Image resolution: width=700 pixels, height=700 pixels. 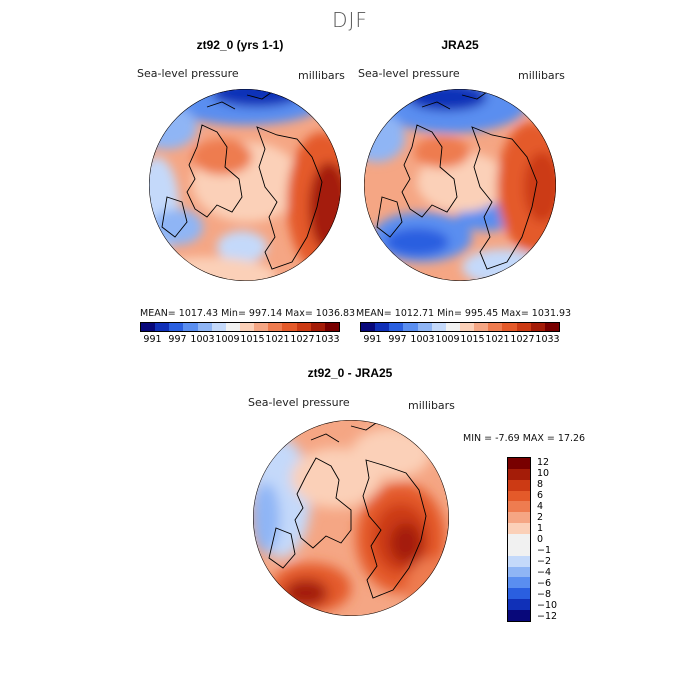 What do you see at coordinates (248, 313) in the screenshot?
I see `model-stats: MEAN= 1017.43 Min= 997.14 Max= 1036.83` at bounding box center [248, 313].